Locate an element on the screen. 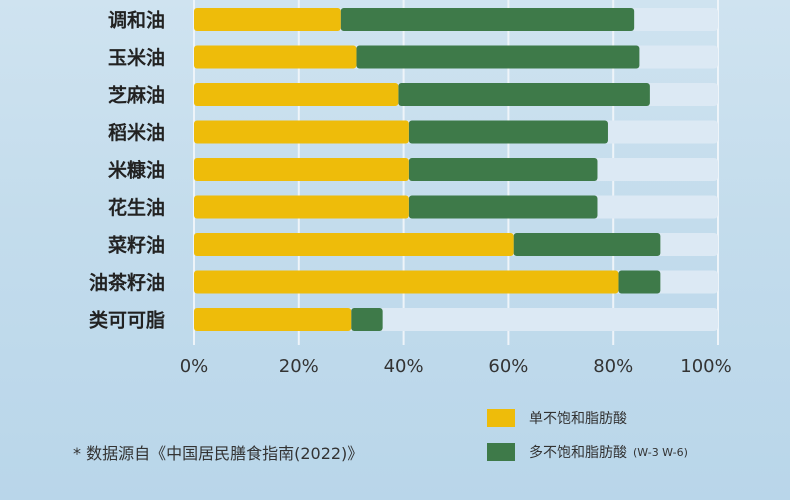 The image size is (790, 500). category-label: 玉米油 is located at coordinates (136, 57).